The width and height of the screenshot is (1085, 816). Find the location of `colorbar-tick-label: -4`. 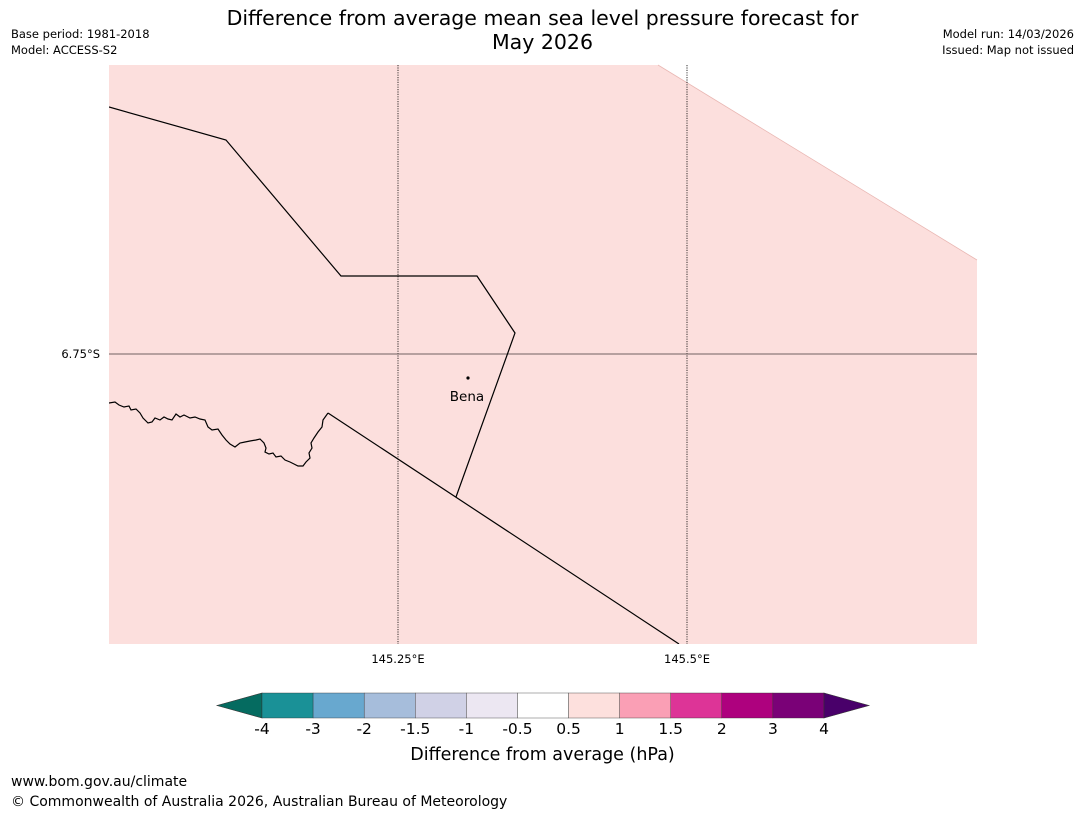

colorbar-tick-label: -4 is located at coordinates (262, 729).